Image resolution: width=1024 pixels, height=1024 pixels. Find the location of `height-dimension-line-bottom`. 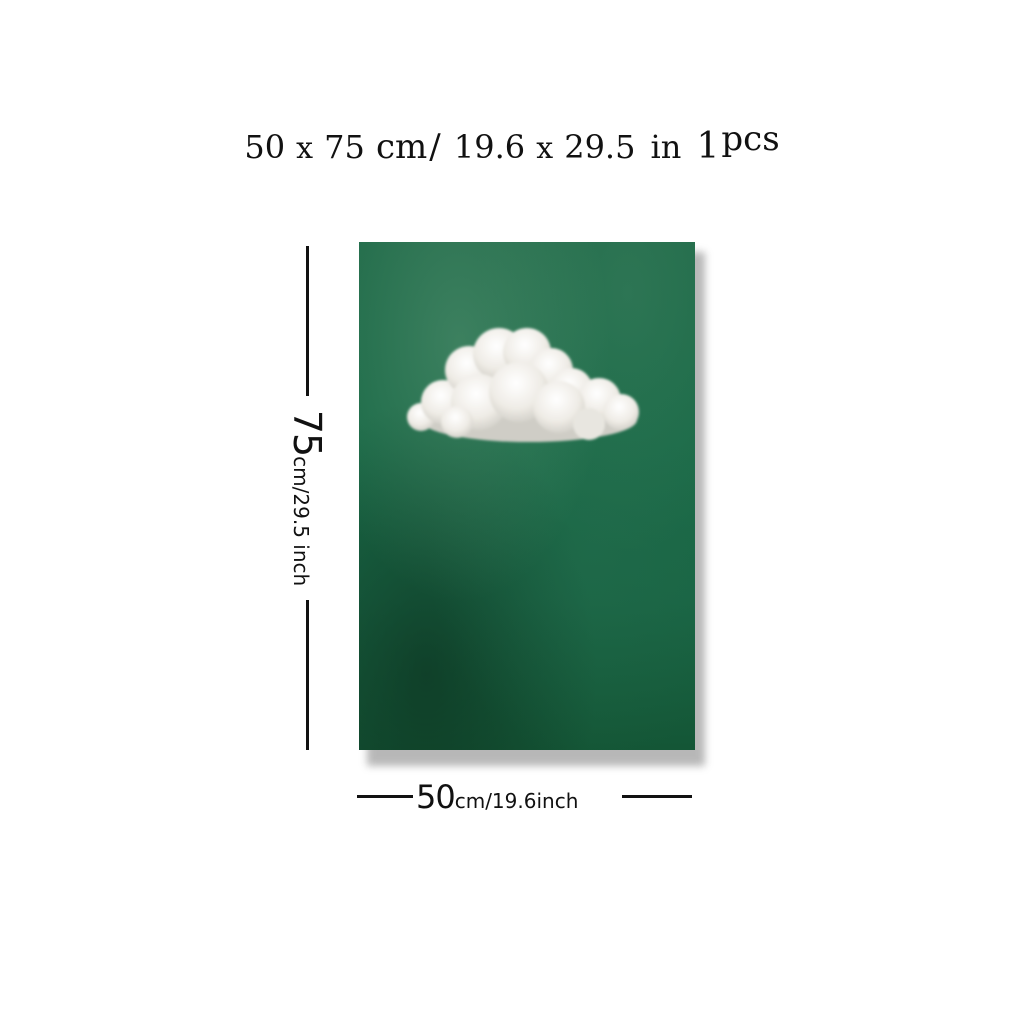

height-dimension-line-bottom is located at coordinates (307, 675).